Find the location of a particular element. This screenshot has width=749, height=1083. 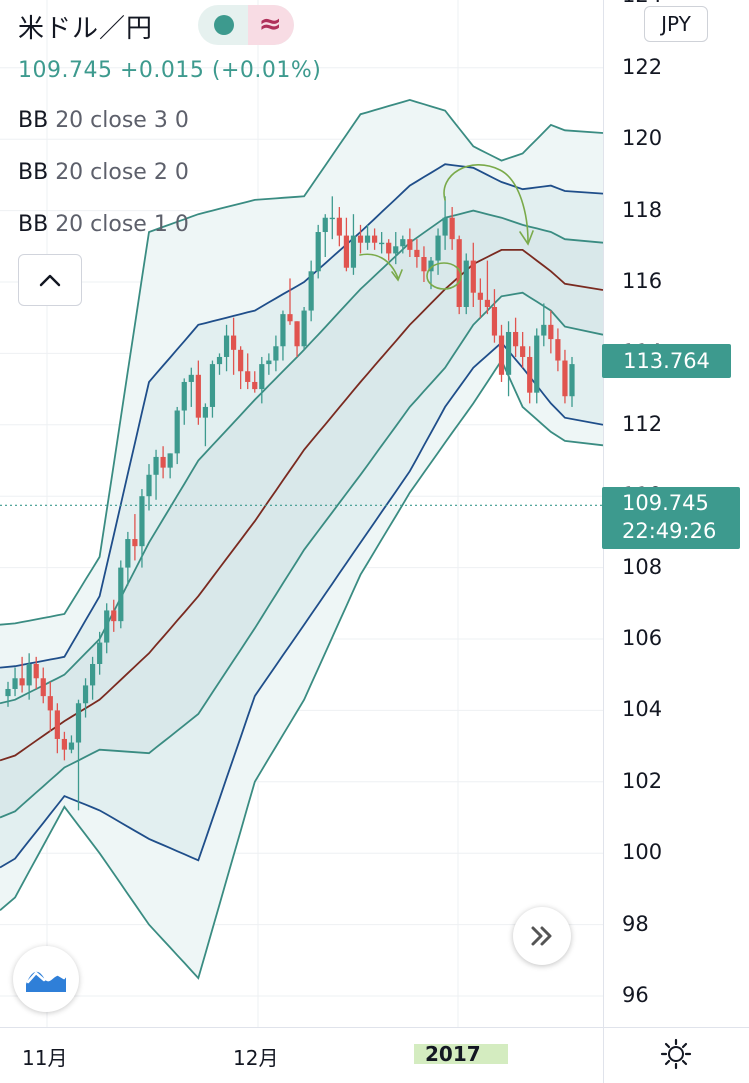

y-tick-label: 96 is located at coordinates (635, 995).